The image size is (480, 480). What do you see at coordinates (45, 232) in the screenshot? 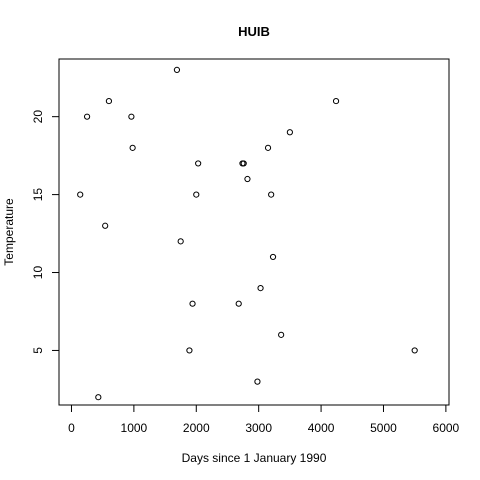
I see `y-axis: 5 10 15 20` at bounding box center [45, 232].